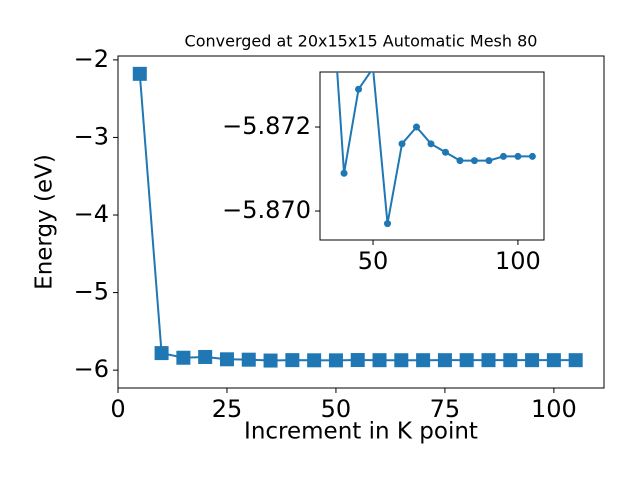 Image resolution: width=640 pixels, height=480 pixels. What do you see at coordinates (91, 136) in the screenshot?
I see `y-tick-label: −3` at bounding box center [91, 136].